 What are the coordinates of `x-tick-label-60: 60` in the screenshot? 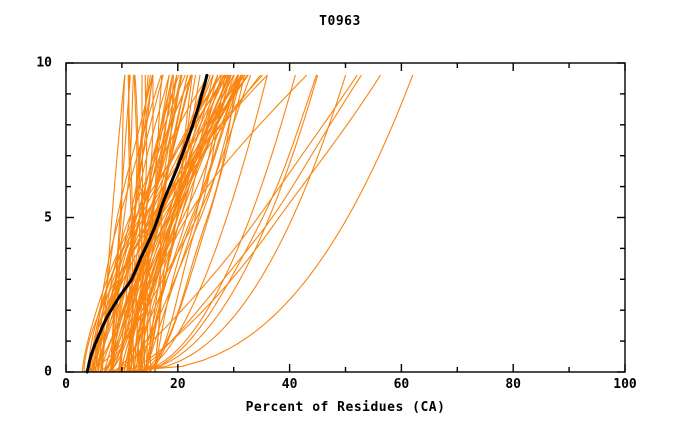 It's located at (401, 384).